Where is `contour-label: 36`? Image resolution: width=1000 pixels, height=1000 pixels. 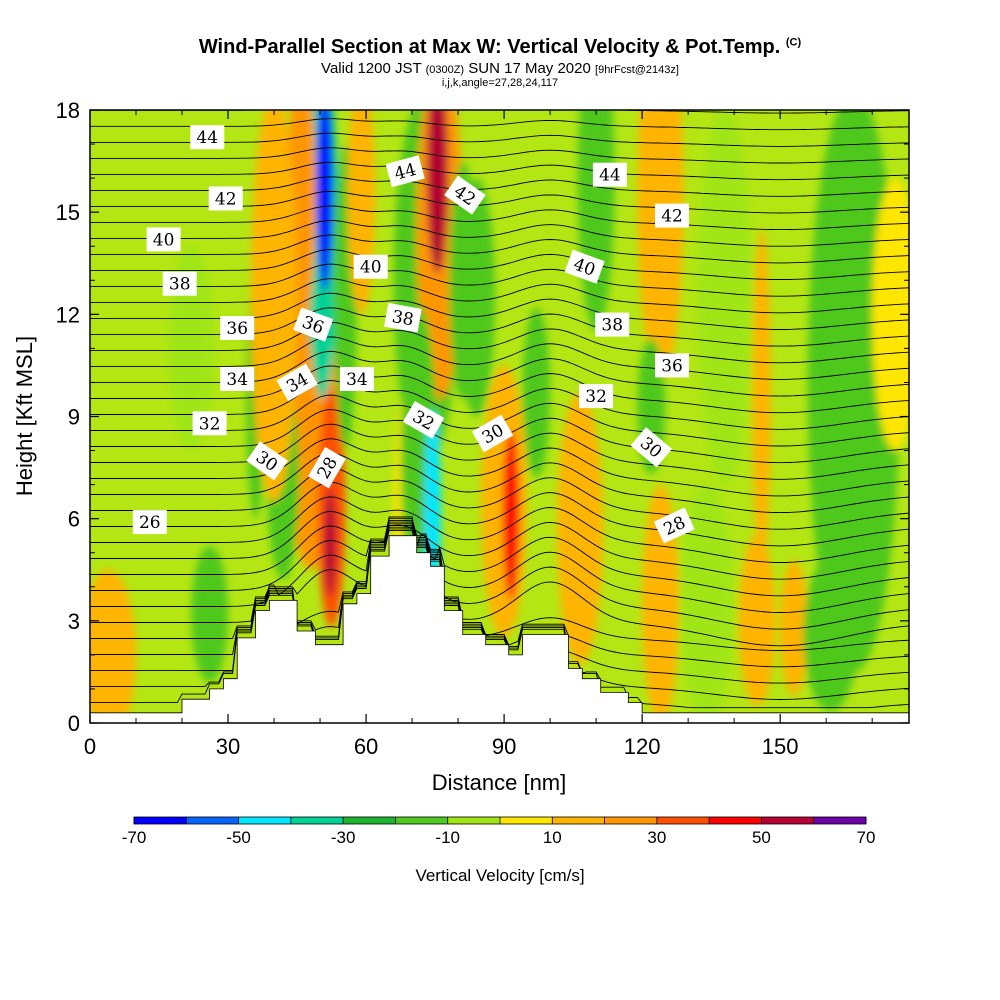 contour-label: 36 is located at coordinates (672, 365).